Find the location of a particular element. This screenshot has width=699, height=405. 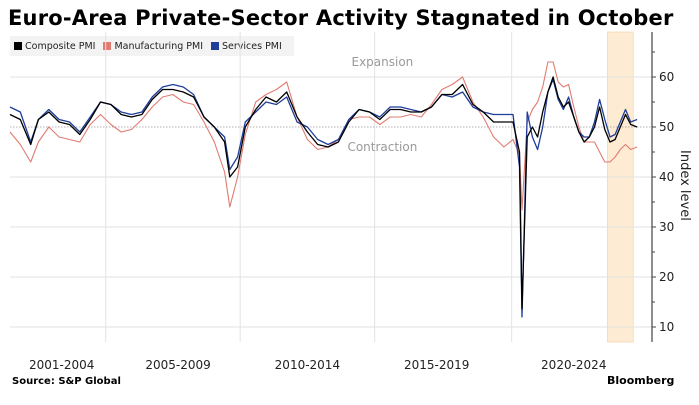

legend-swatch-manufacturing is located at coordinates (107, 46).